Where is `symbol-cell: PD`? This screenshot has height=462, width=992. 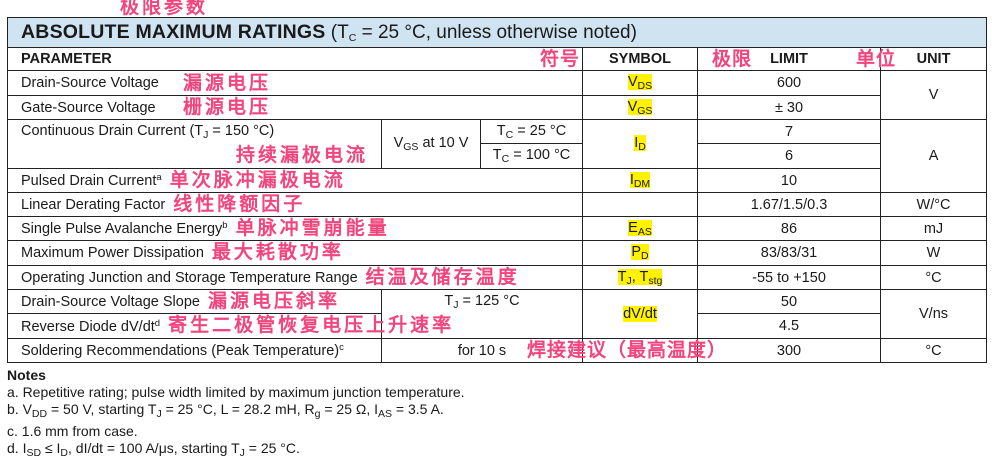
symbol-cell: PD is located at coordinates (640, 253).